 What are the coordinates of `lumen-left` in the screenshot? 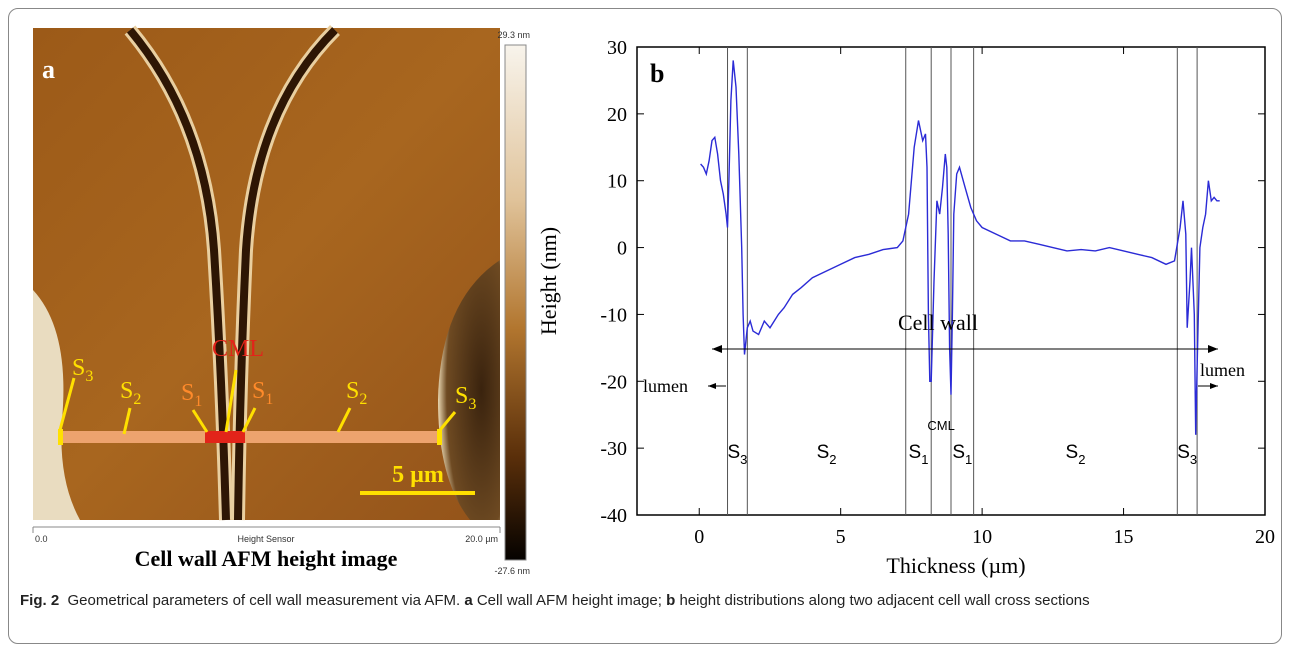 It's located at (56, 405).